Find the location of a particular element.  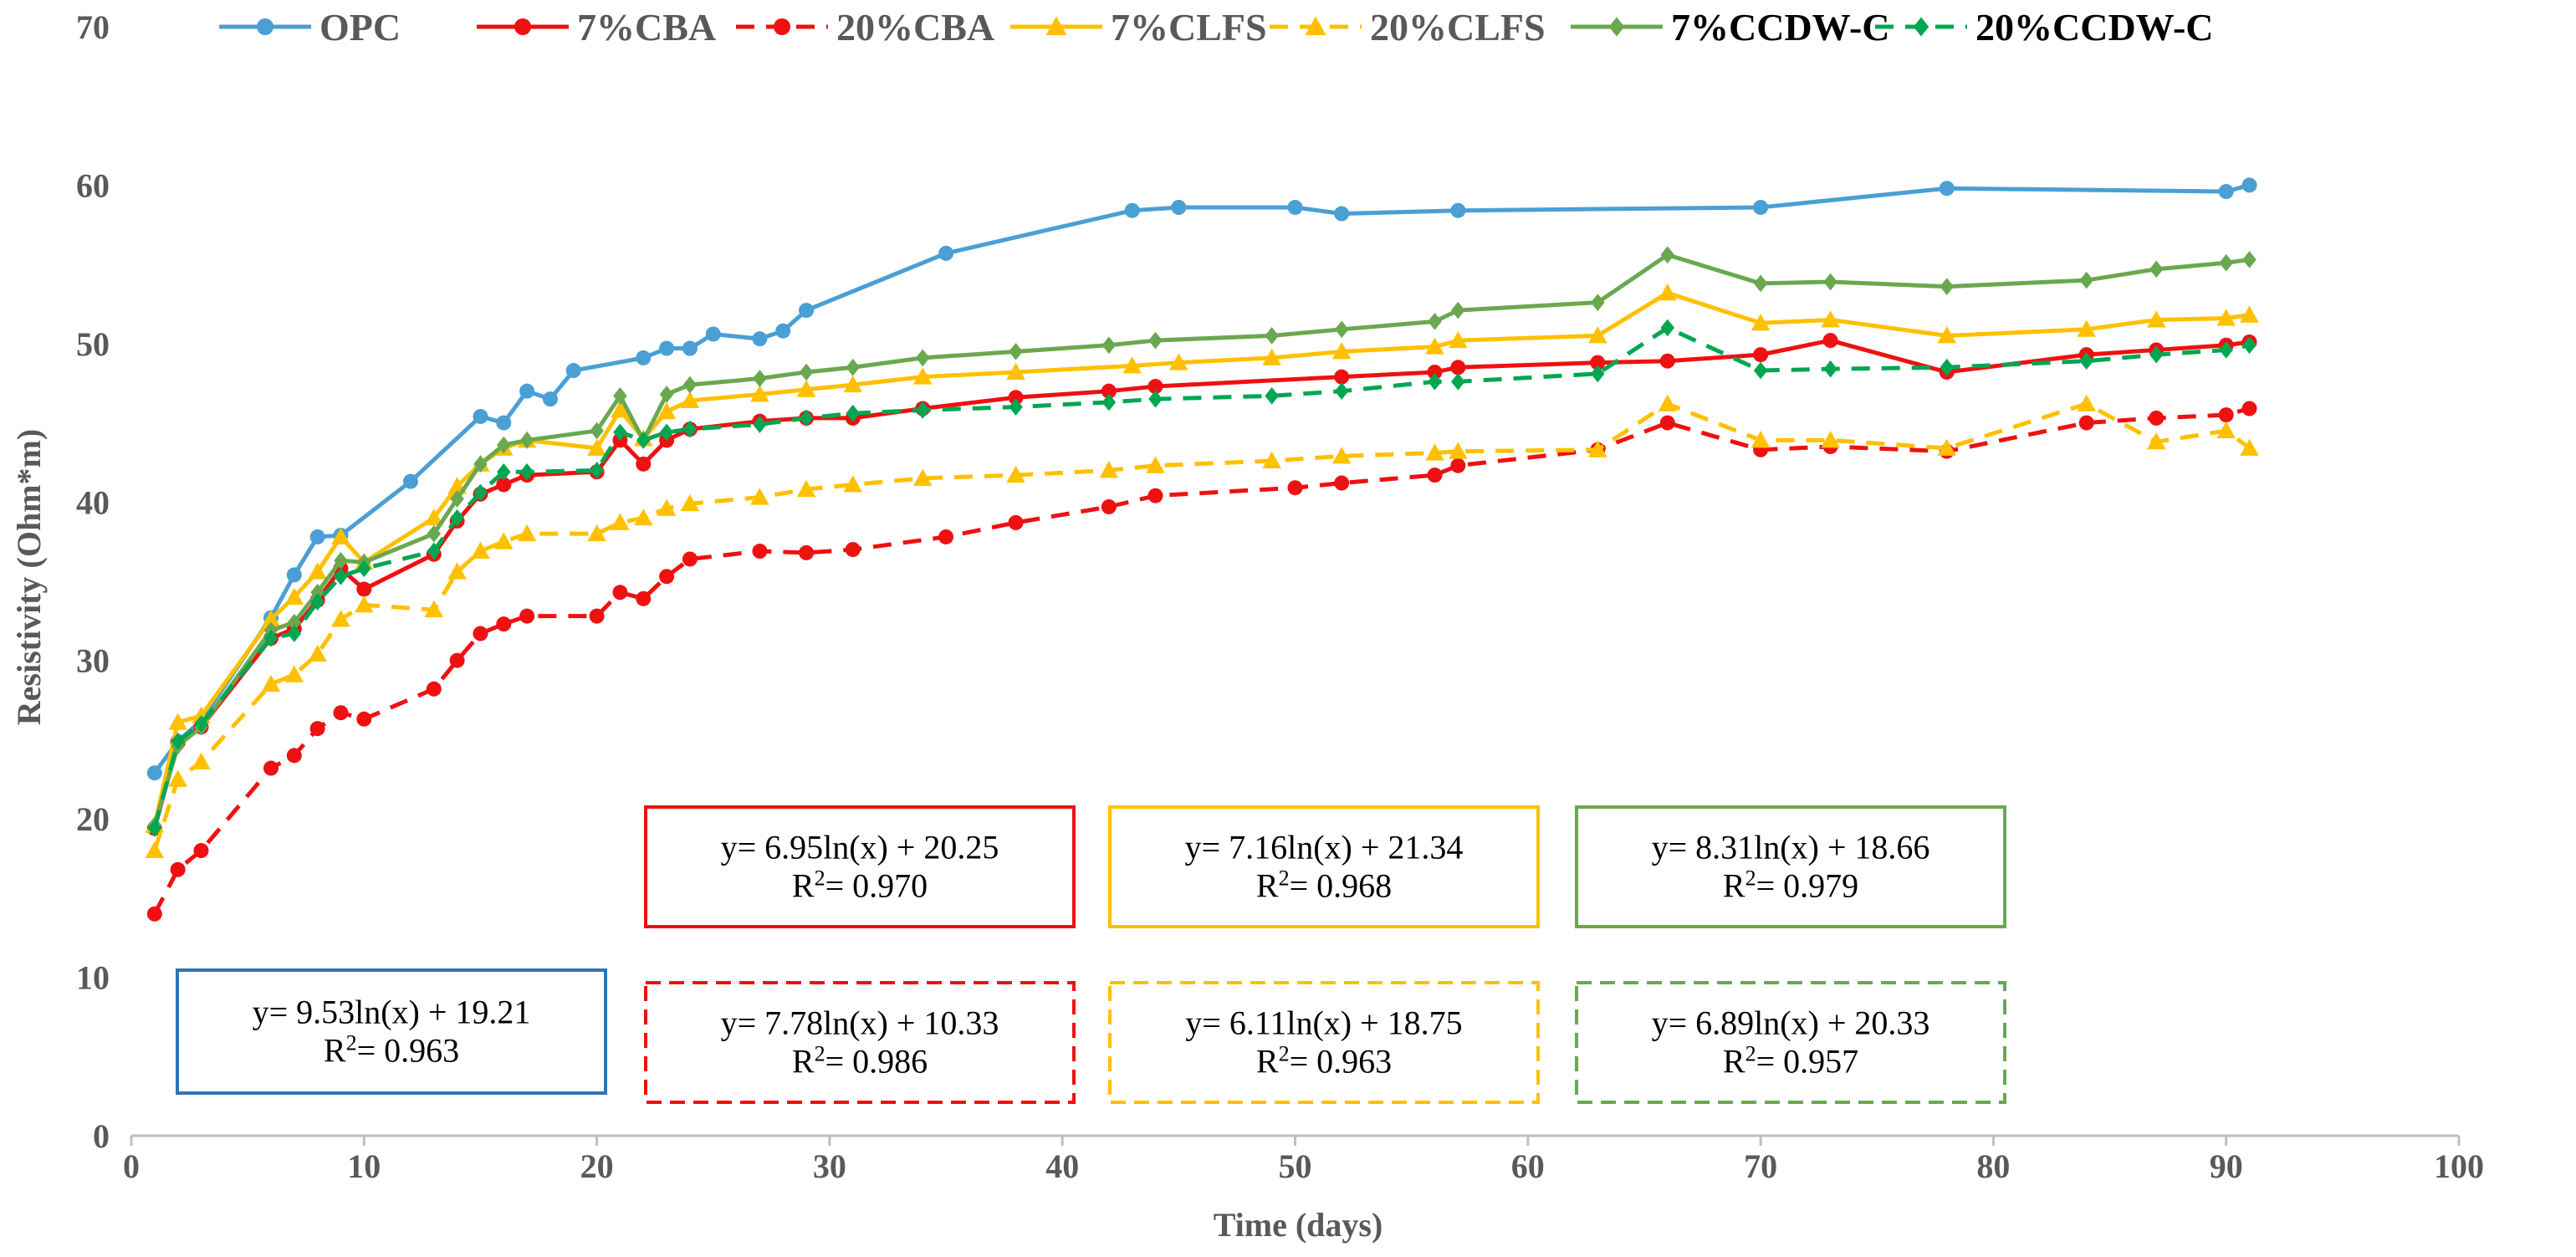

y-tick-label: 20 is located at coordinates (93, 819).